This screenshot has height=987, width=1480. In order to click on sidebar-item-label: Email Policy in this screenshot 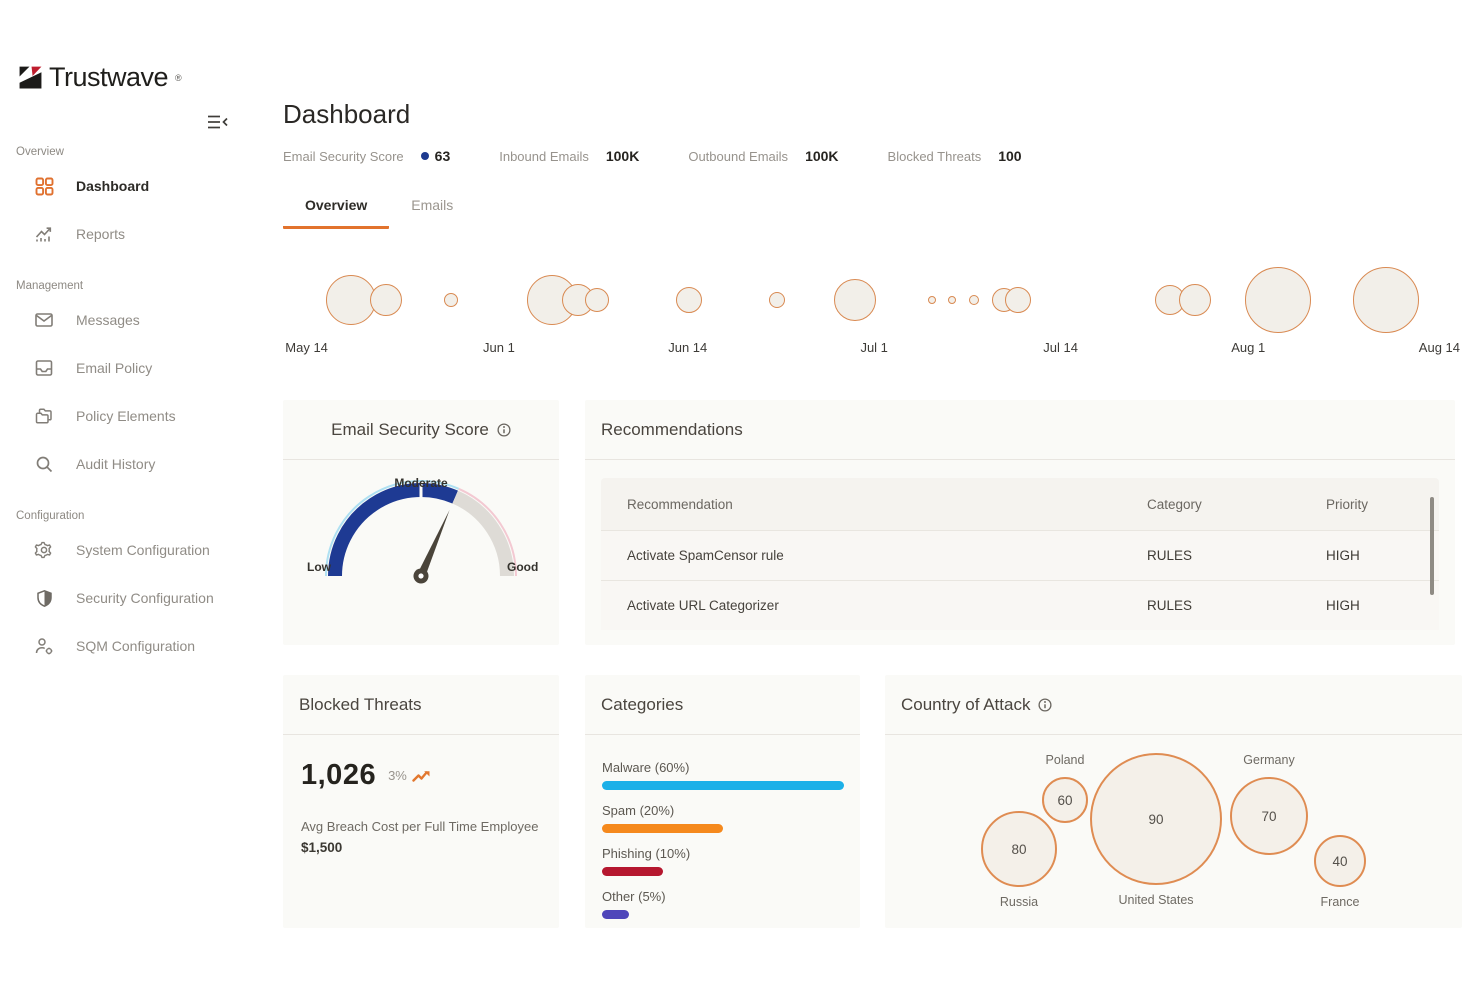, I will do `click(114, 368)`.